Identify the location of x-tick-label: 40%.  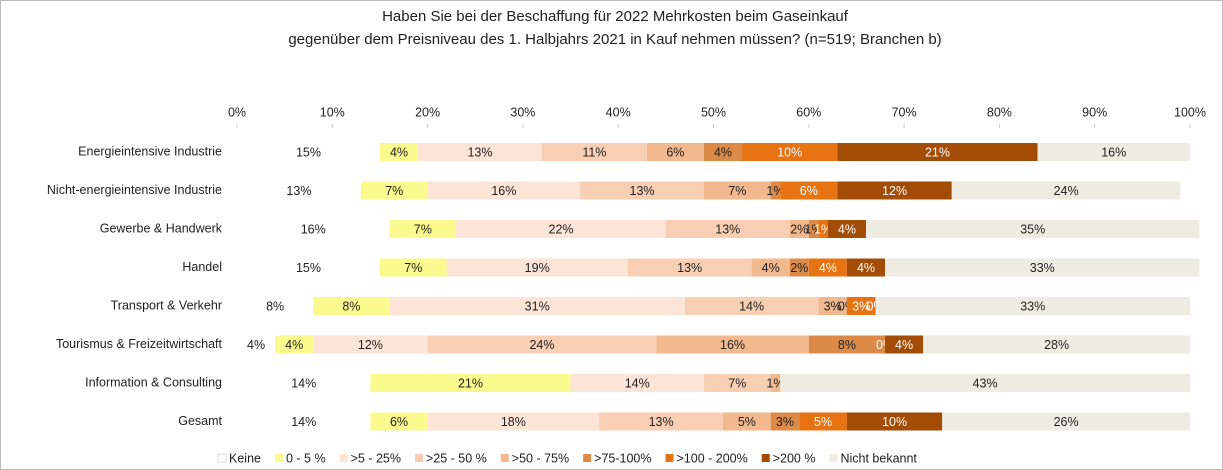
(618, 112).